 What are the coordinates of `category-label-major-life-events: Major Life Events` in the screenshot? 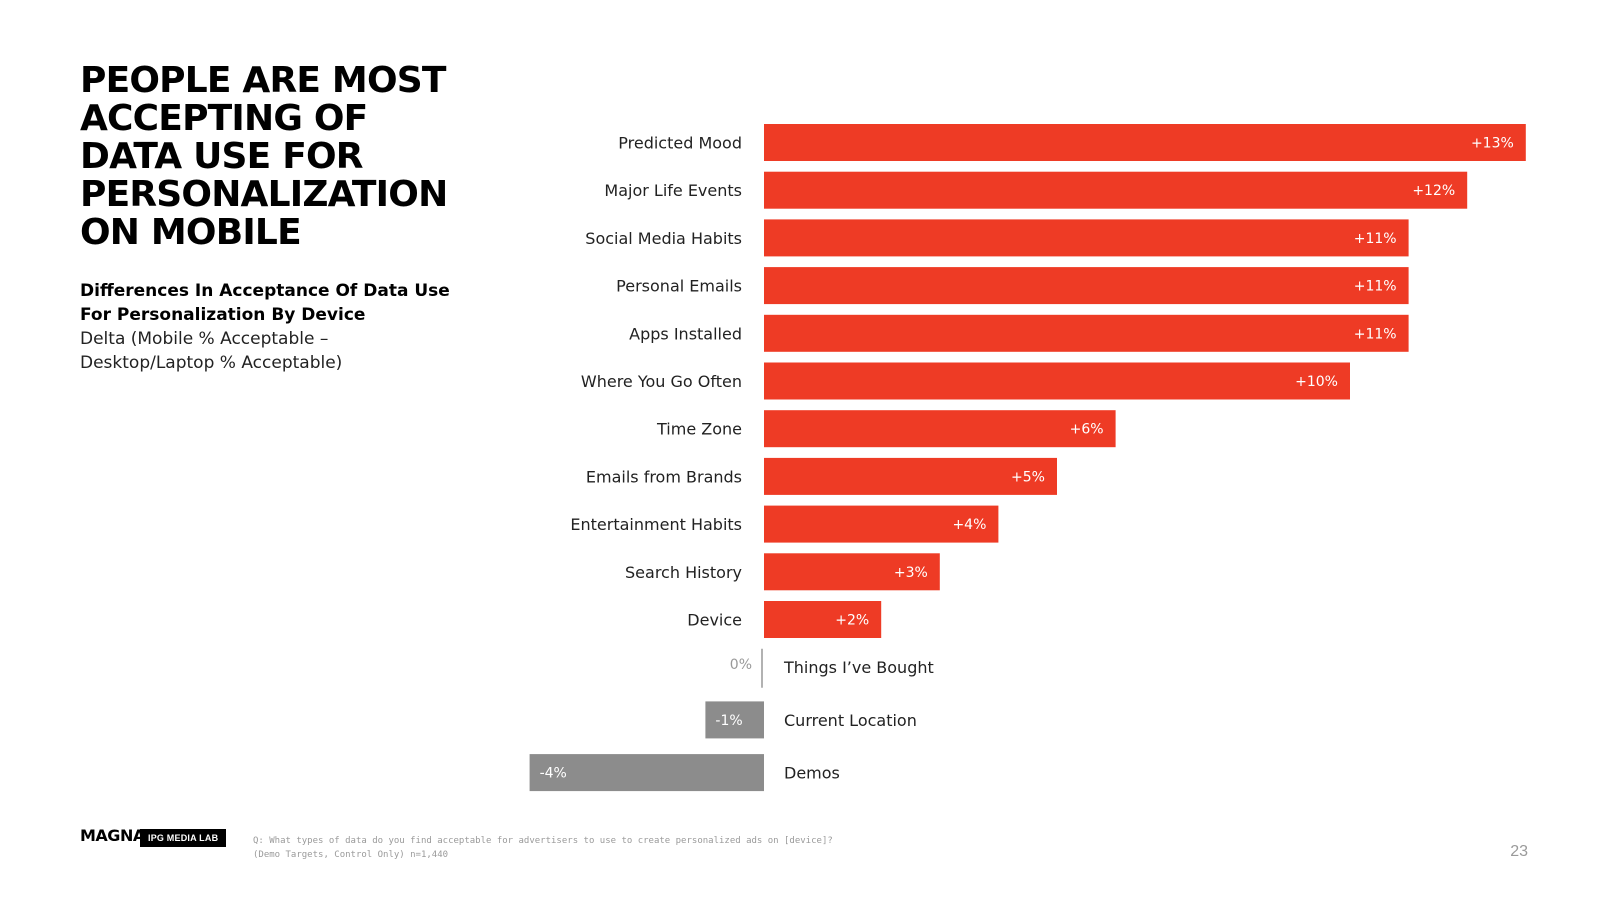 It's located at (673, 190).